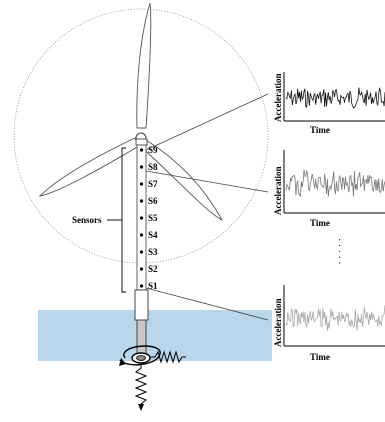 Image resolution: width=385 pixels, height=422 pixels. I want to click on sensor-label-s3: S3, so click(153, 252).